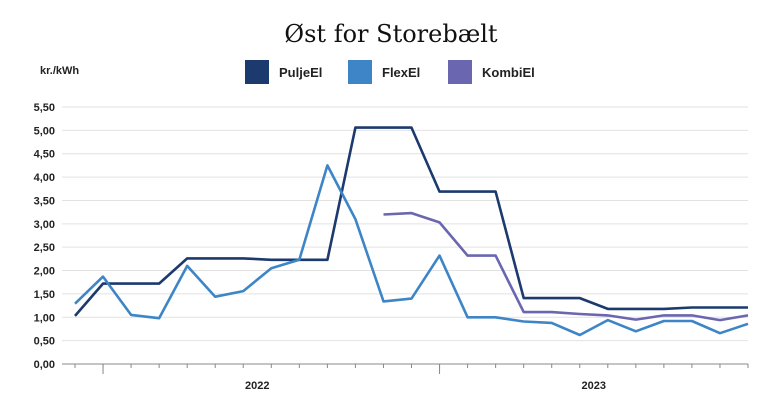 The width and height of the screenshot is (782, 405). Describe the element at coordinates (44, 318) in the screenshot. I see `y-tick-label: 1,00` at that location.